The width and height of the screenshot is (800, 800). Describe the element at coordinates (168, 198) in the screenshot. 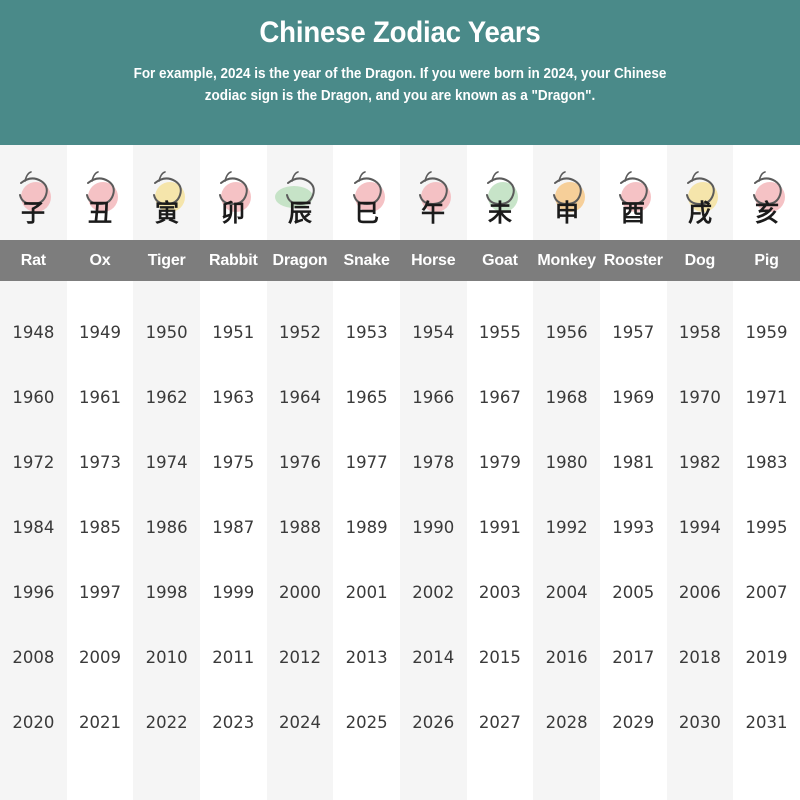

I see `tiger-zodiac-icon: 寅` at that location.